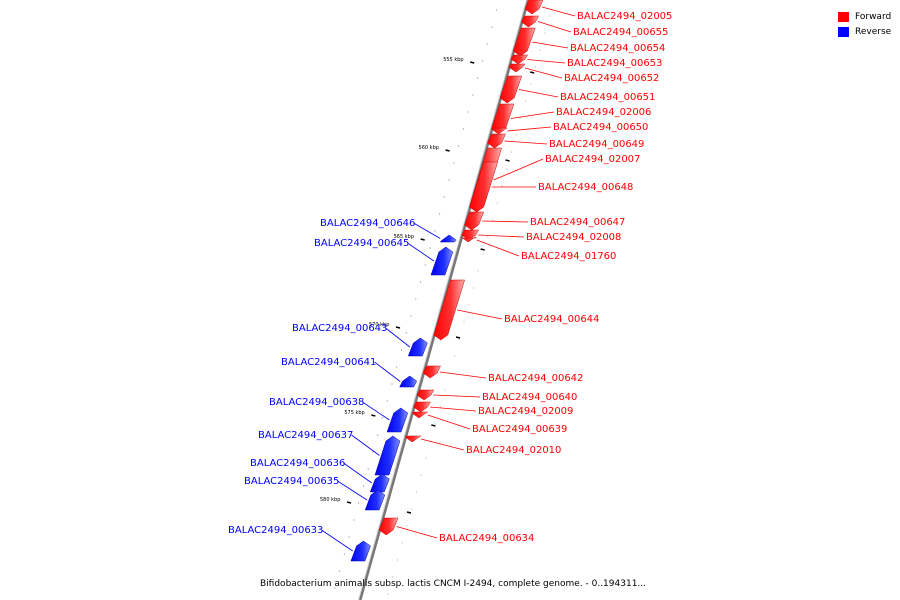 This screenshot has height=600, width=900. I want to click on gene-label: BALAC2494_00639, so click(519, 429).